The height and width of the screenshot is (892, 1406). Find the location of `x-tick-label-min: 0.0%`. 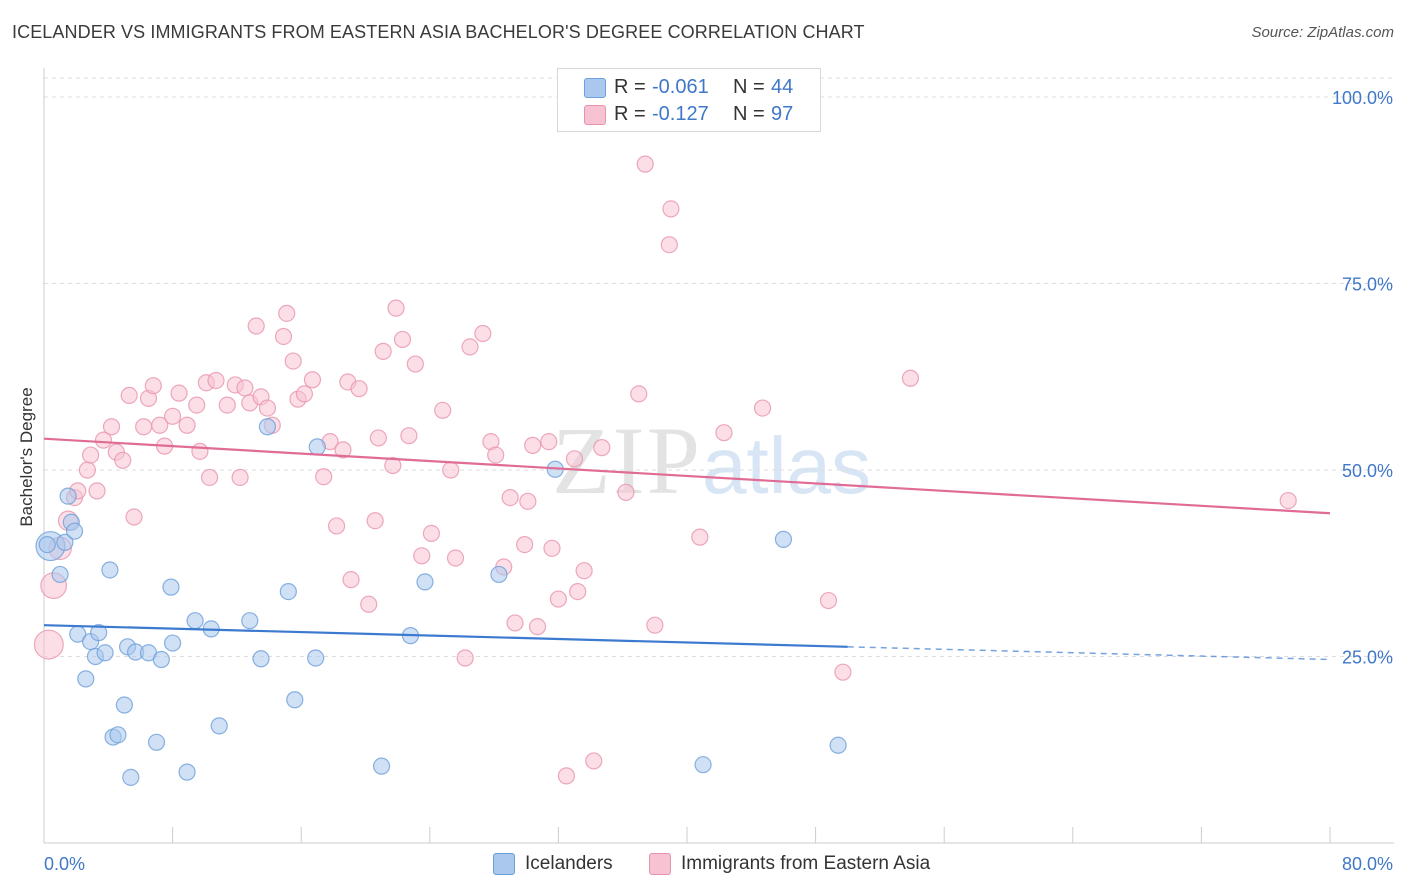

x-tick-label-min: 0.0% is located at coordinates (64, 864).